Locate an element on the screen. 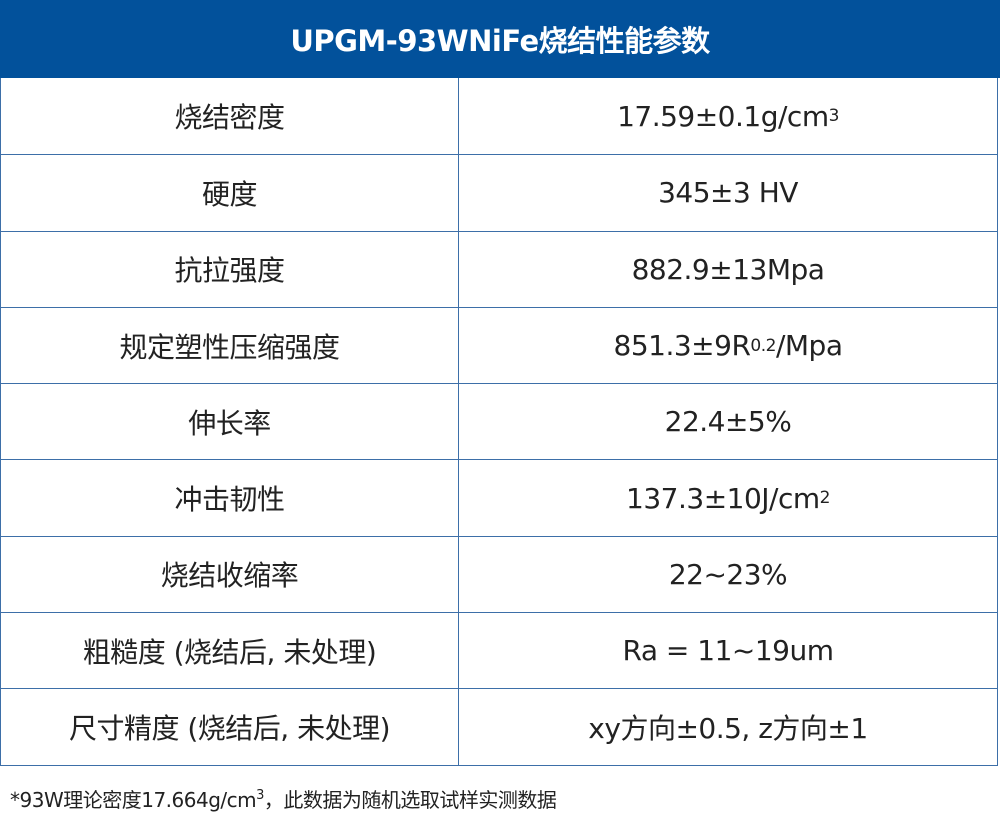  property-value: 882.9±13Mpa is located at coordinates (728, 269).